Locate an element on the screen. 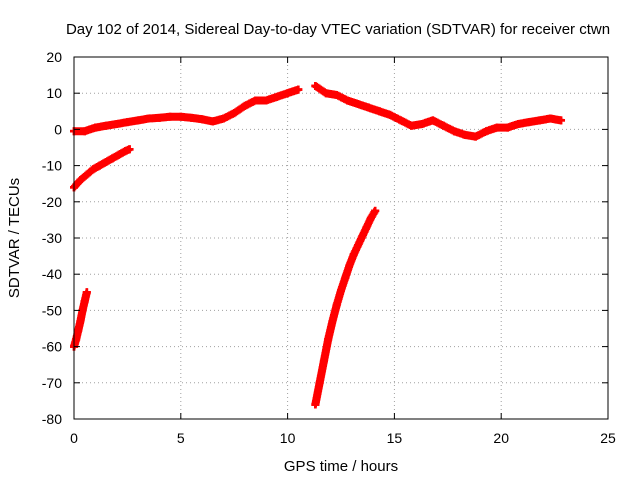 This screenshot has width=640, height=480. x-axis-title: GPS time / hours is located at coordinates (341, 466).